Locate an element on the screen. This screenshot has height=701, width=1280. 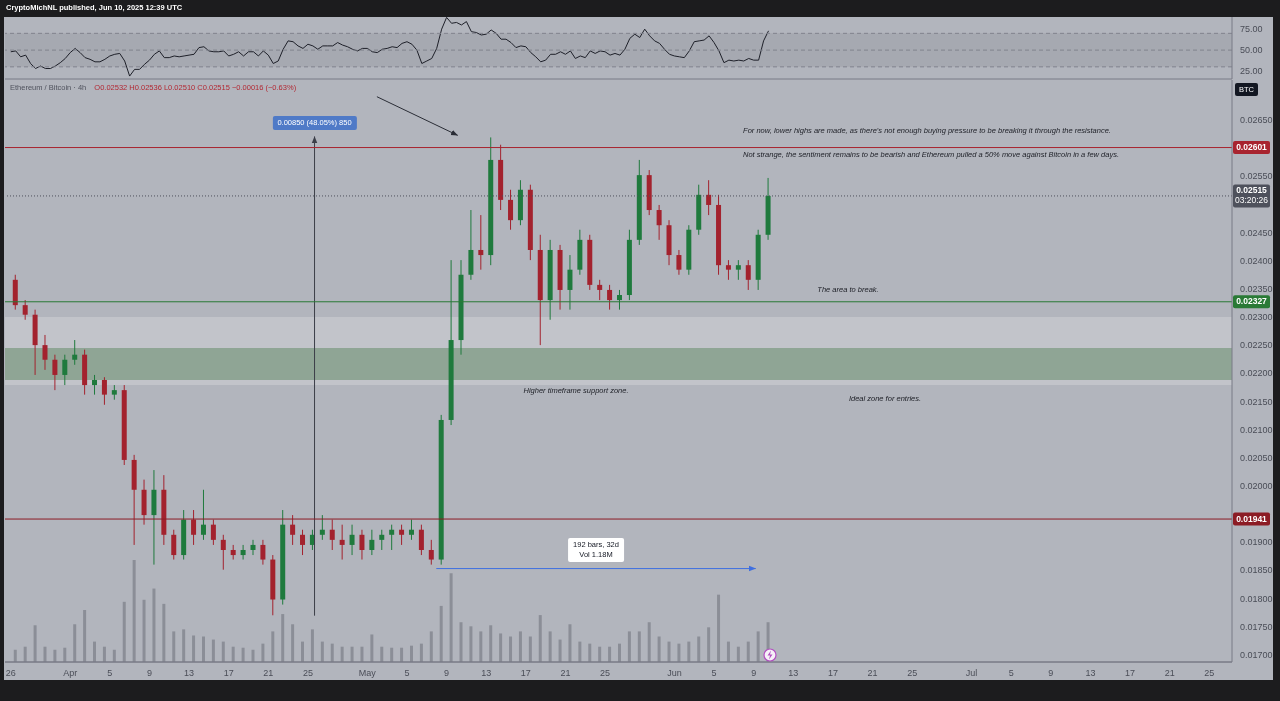
x-tick-label: 26 is located at coordinates (10, 673).